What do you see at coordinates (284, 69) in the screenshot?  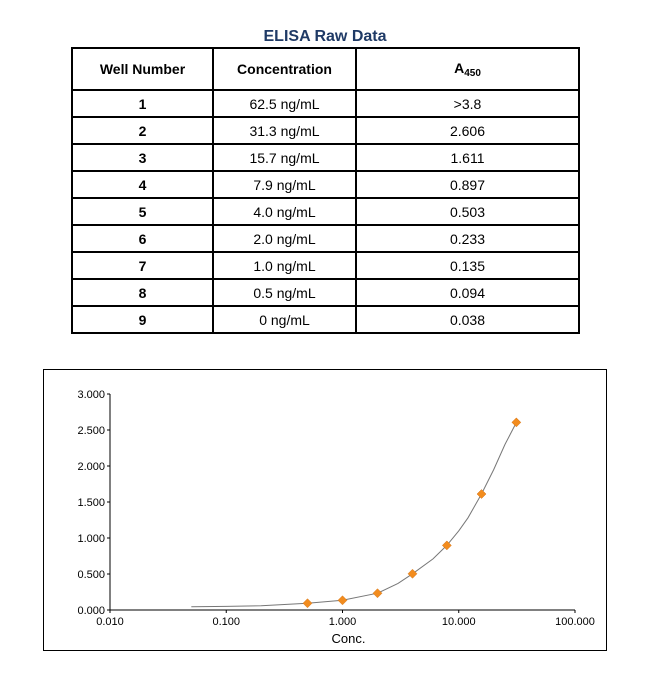 I see `header-concentration: Concentration` at bounding box center [284, 69].